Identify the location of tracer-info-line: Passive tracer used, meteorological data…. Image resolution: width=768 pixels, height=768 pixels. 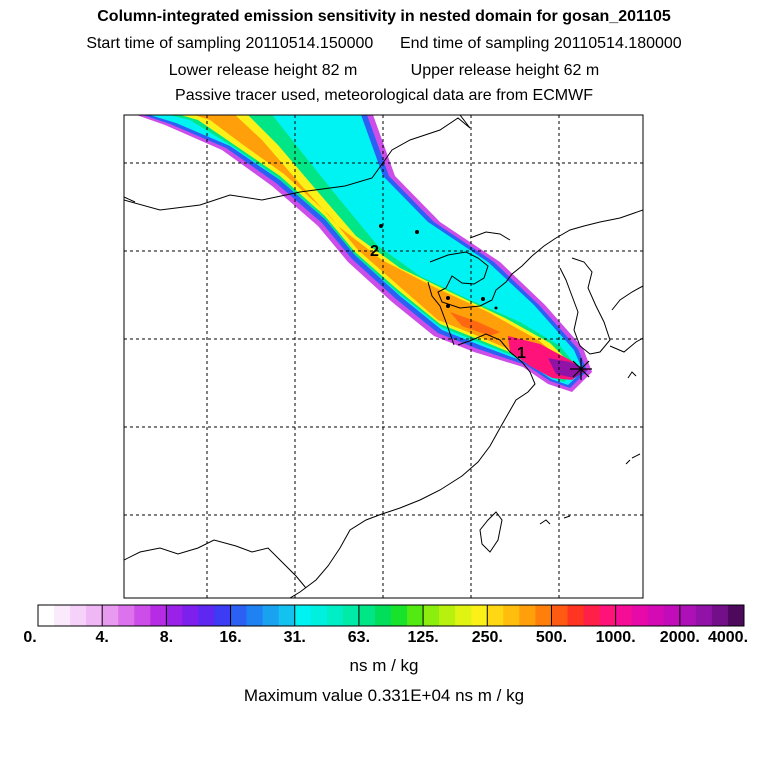
(384, 95).